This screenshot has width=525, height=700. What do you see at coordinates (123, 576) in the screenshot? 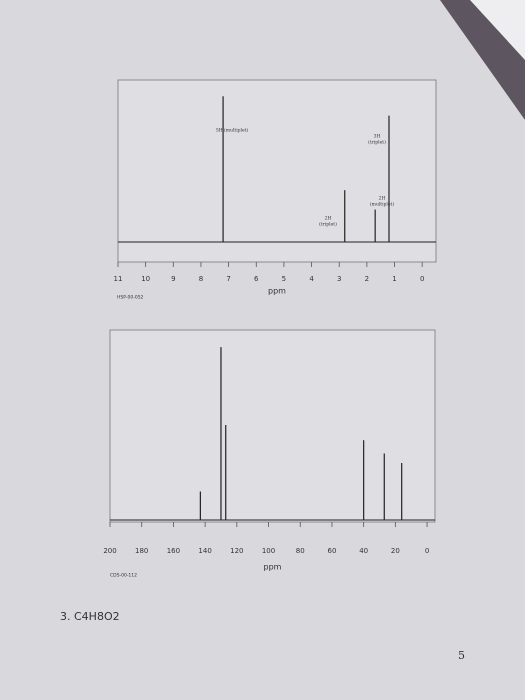
I see `sample-code: CDS-00-112` at bounding box center [123, 576].